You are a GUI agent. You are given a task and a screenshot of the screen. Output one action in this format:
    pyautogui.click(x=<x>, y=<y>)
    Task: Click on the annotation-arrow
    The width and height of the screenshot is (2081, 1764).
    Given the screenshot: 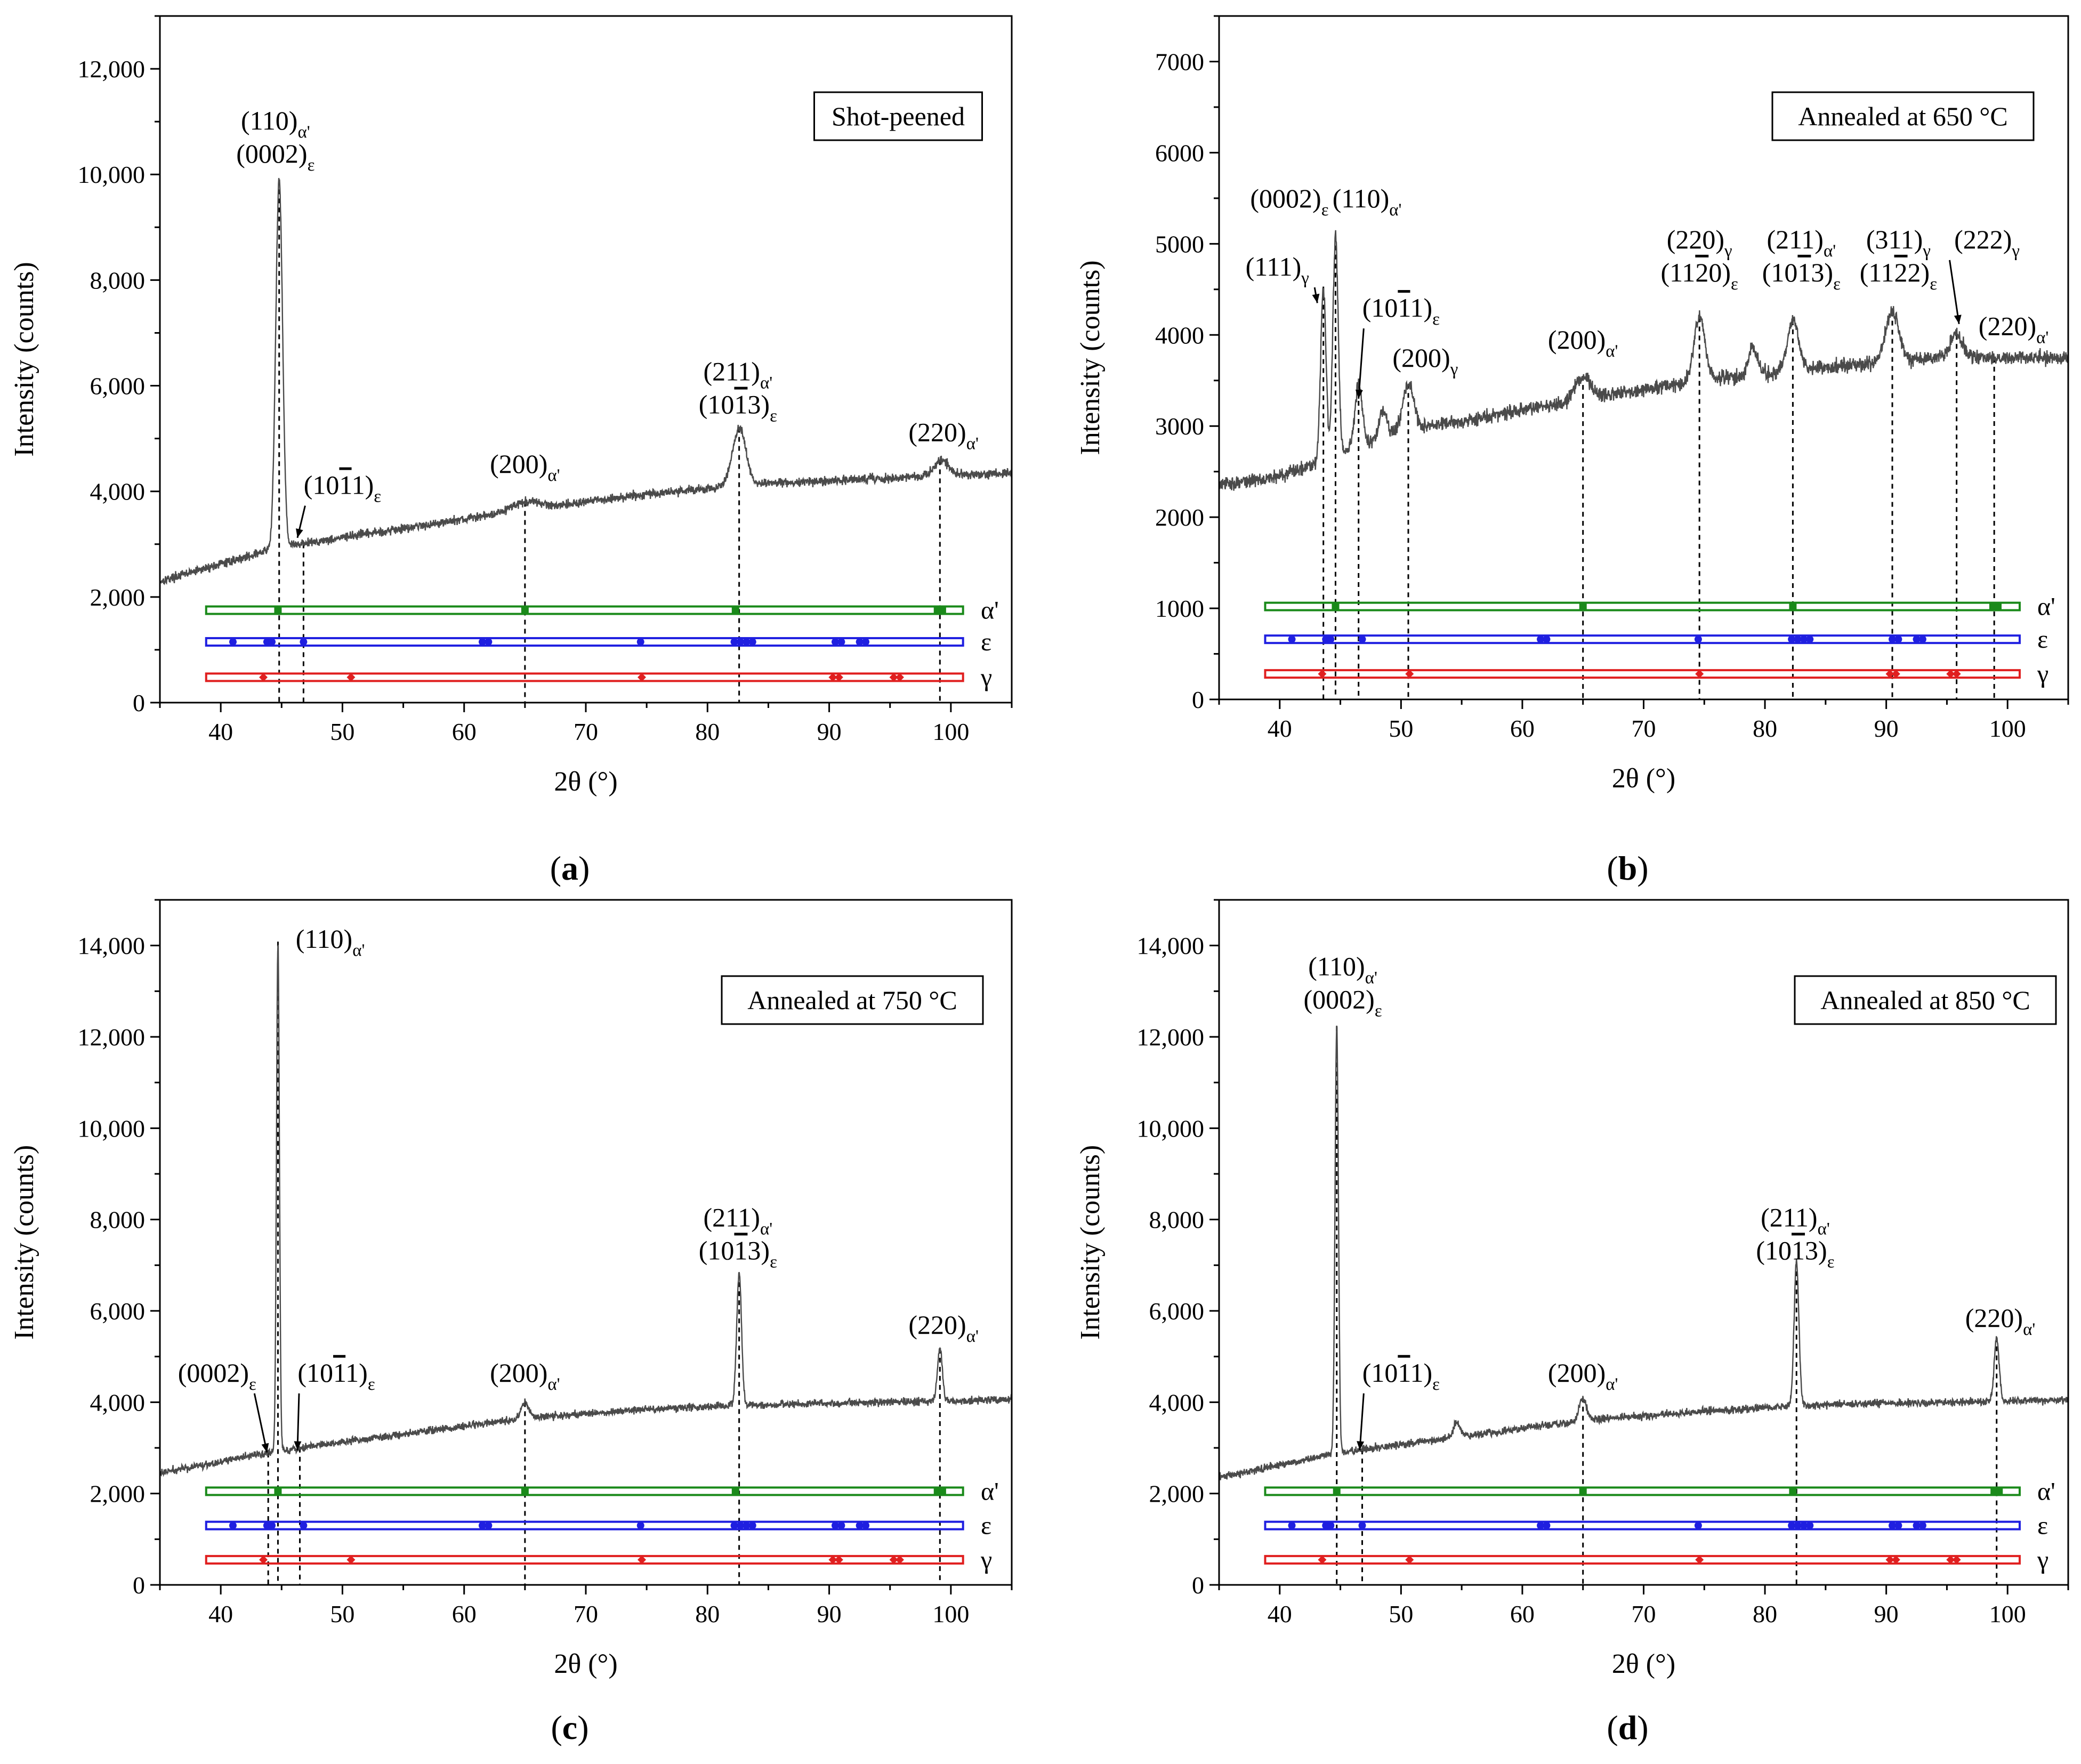 What is the action you would take?
    pyautogui.click(x=298, y=1422)
    